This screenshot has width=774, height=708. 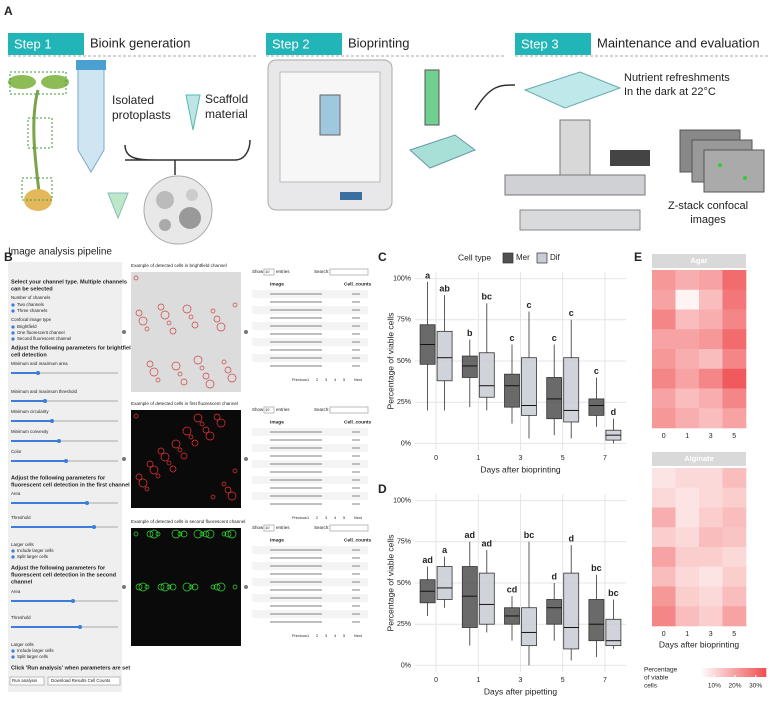 What do you see at coordinates (358, 422) in the screenshot?
I see `table-header: Cell_counts` at bounding box center [358, 422].